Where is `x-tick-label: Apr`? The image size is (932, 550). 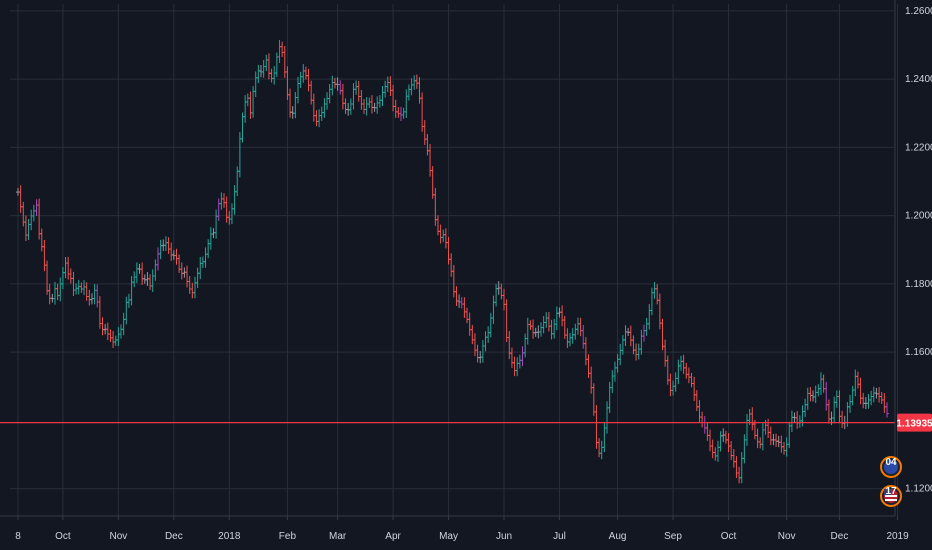
x-tick-label: Apr is located at coordinates (393, 536).